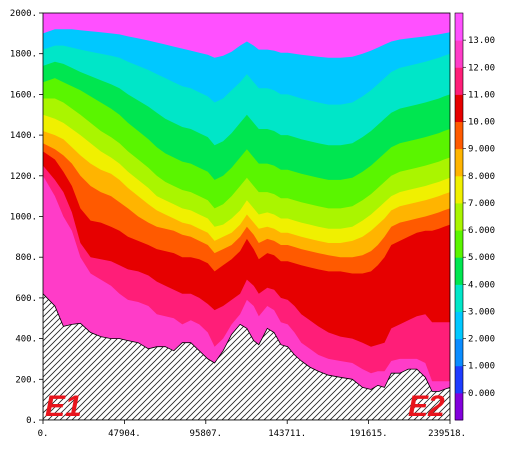 Image resolution: width=506 pixels, height=453 pixels. What do you see at coordinates (481, 258) in the screenshot?
I see `colorbar-tick-label: 5.000` at bounding box center [481, 258].